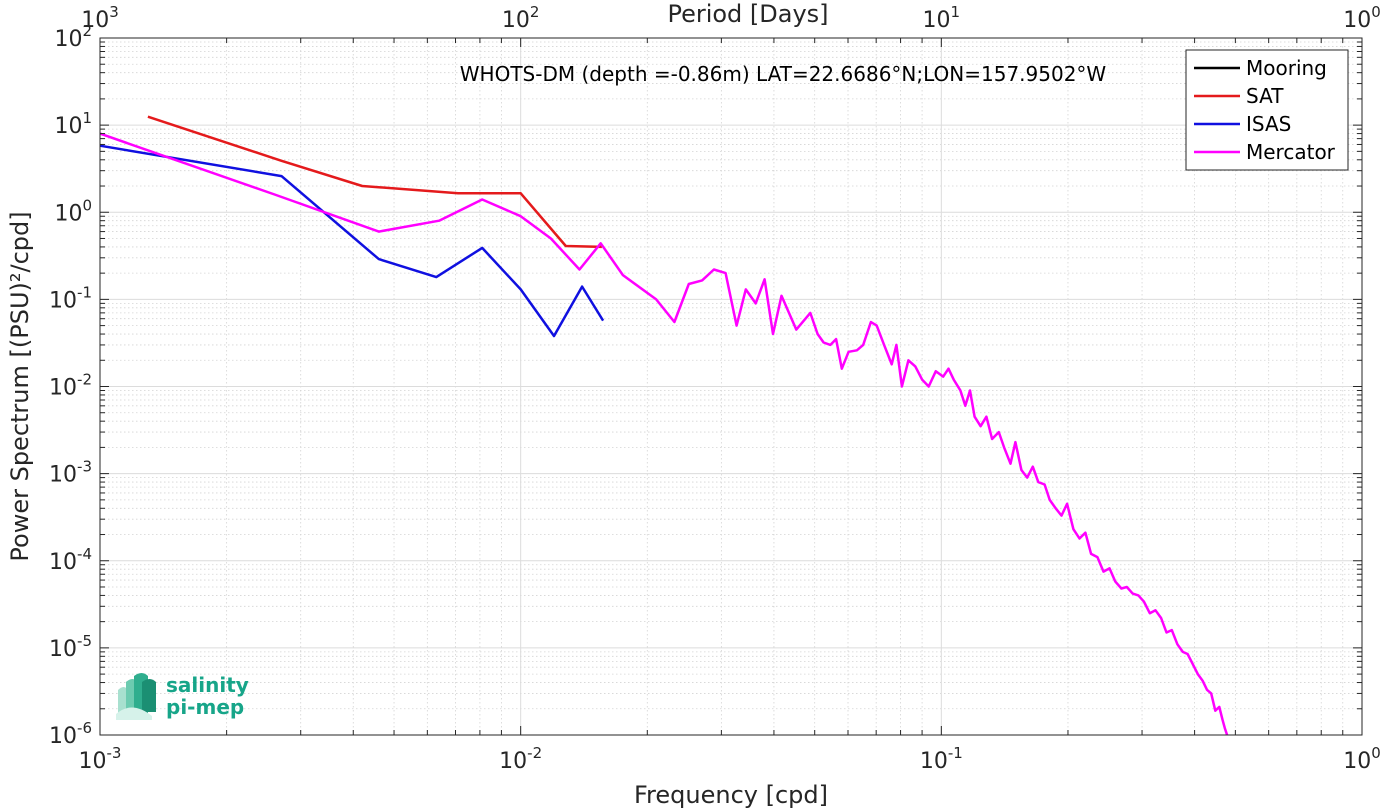 The image size is (1383, 809). Describe the element at coordinates (70, 386) in the screenshot. I see `y-tick-label: 10⁻²` at that location.